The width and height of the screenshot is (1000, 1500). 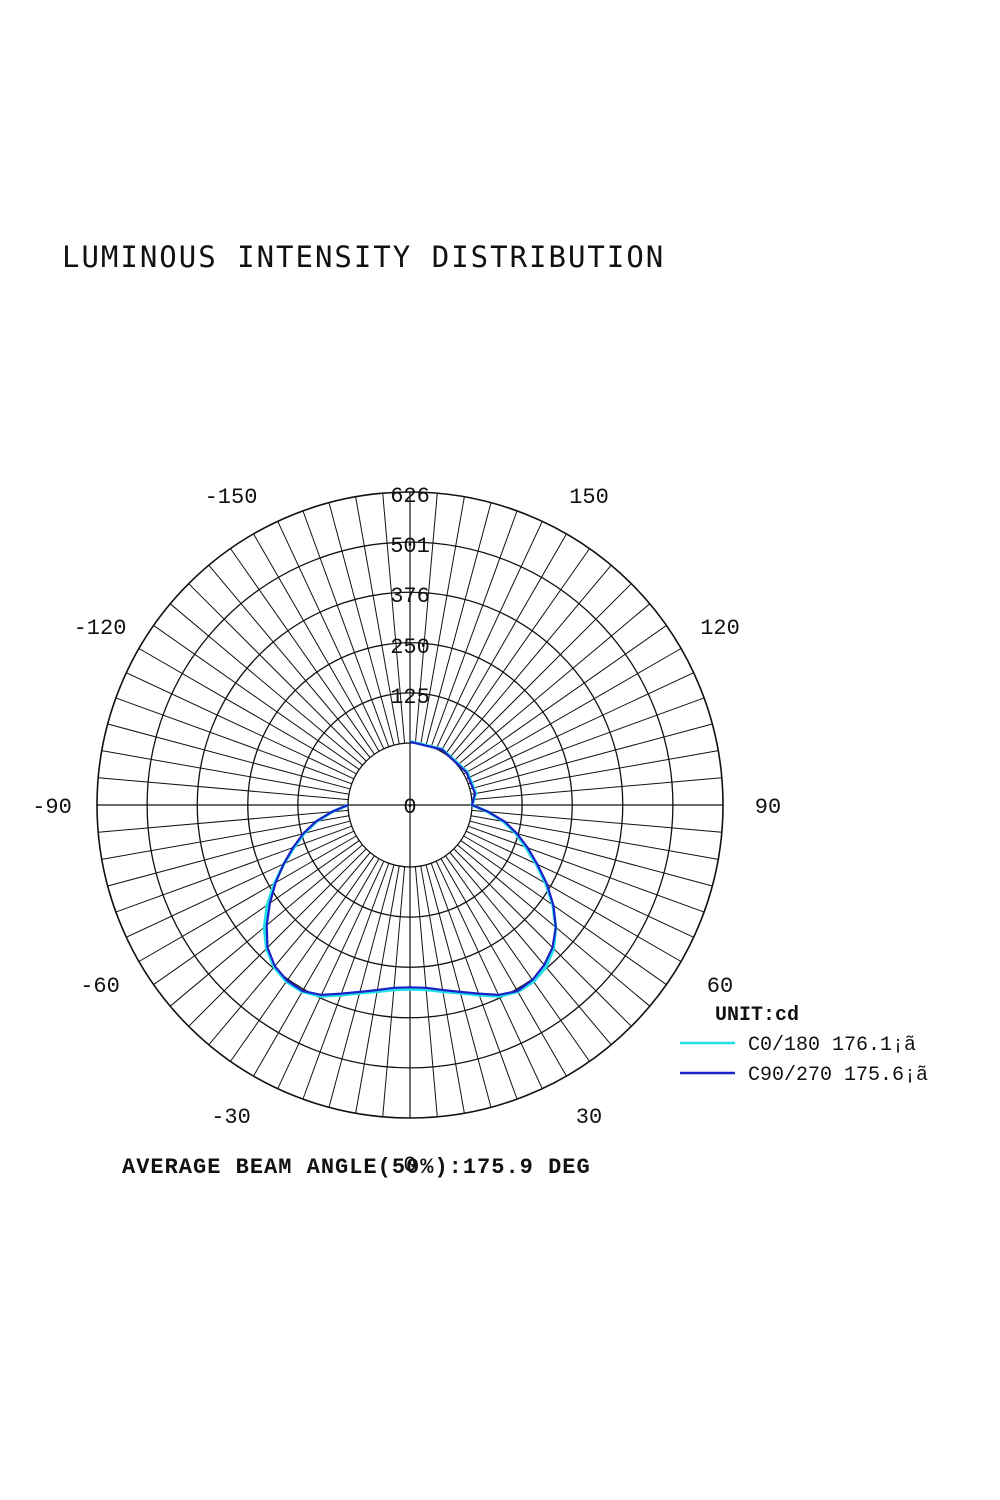 What do you see at coordinates (589, 1117) in the screenshot?
I see `angle-label: 30` at bounding box center [589, 1117].